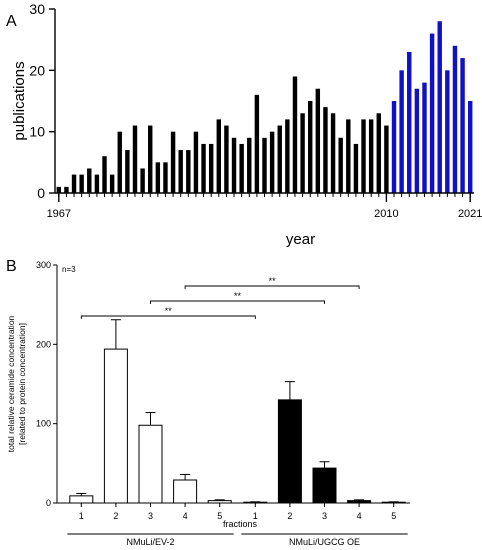 This screenshot has height=550, width=482. What do you see at coordinates (363, 156) in the screenshot?
I see `publications-bar-2007` at bounding box center [363, 156].